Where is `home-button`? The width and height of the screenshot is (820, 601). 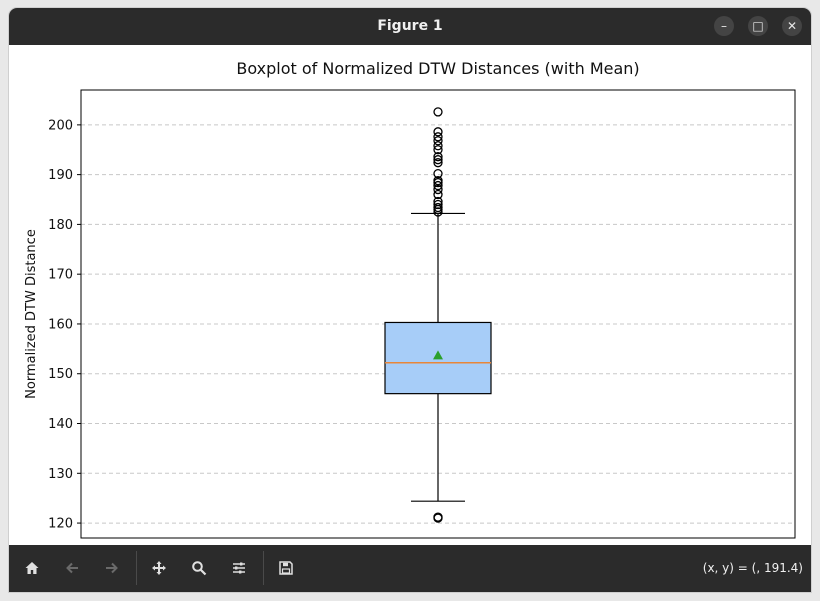
home-button is located at coordinates (32, 568).